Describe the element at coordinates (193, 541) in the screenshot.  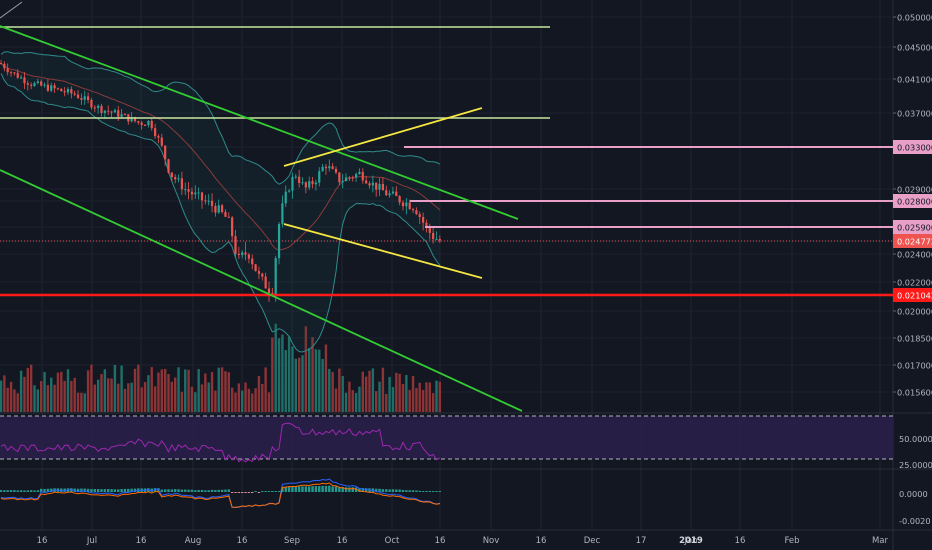
I see `time-tick-label: Aug` at that location.